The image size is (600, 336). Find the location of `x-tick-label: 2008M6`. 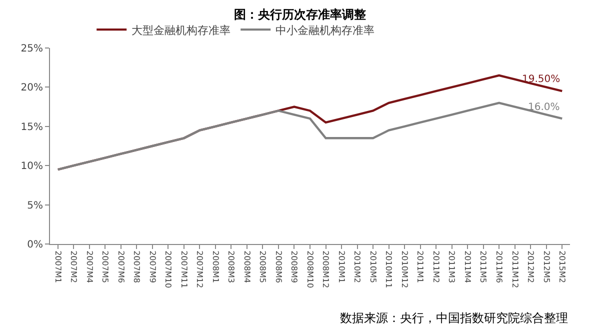

x-tick-label: 2008M6 is located at coordinates (278, 266).